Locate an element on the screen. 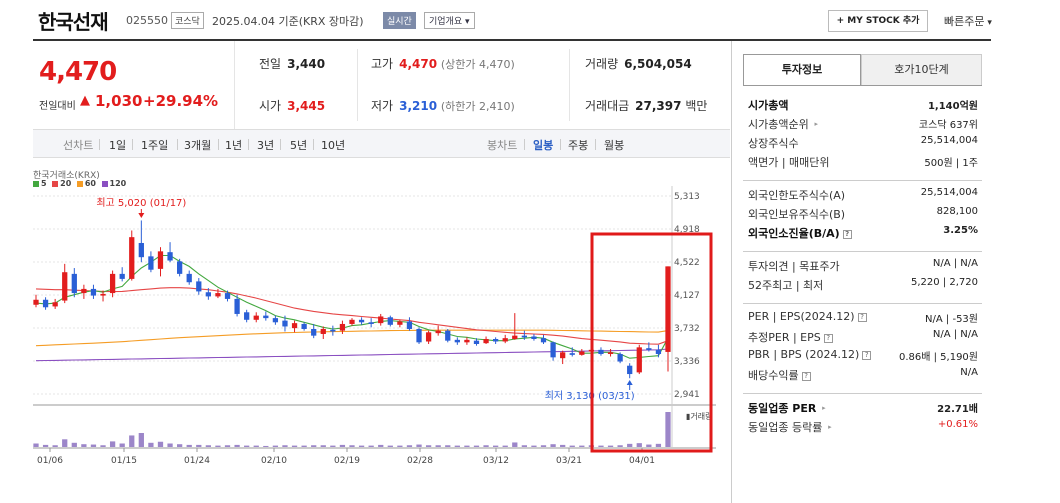 This screenshot has width=1060, height=503. info-key: 동일업종 등락률 ▸ is located at coordinates (791, 427).